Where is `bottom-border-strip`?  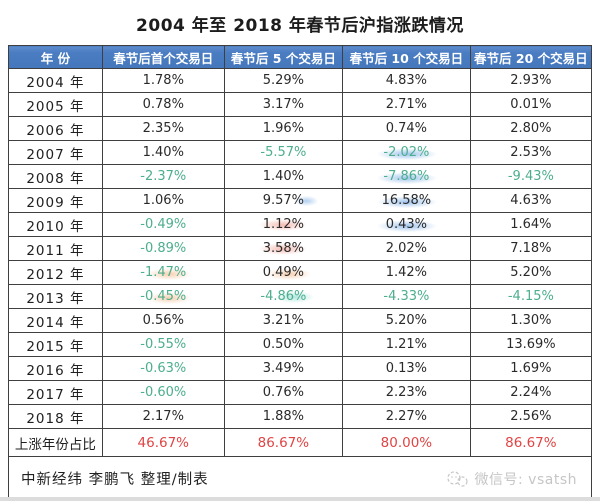
bottom-border-strip is located at coordinates (300, 499).